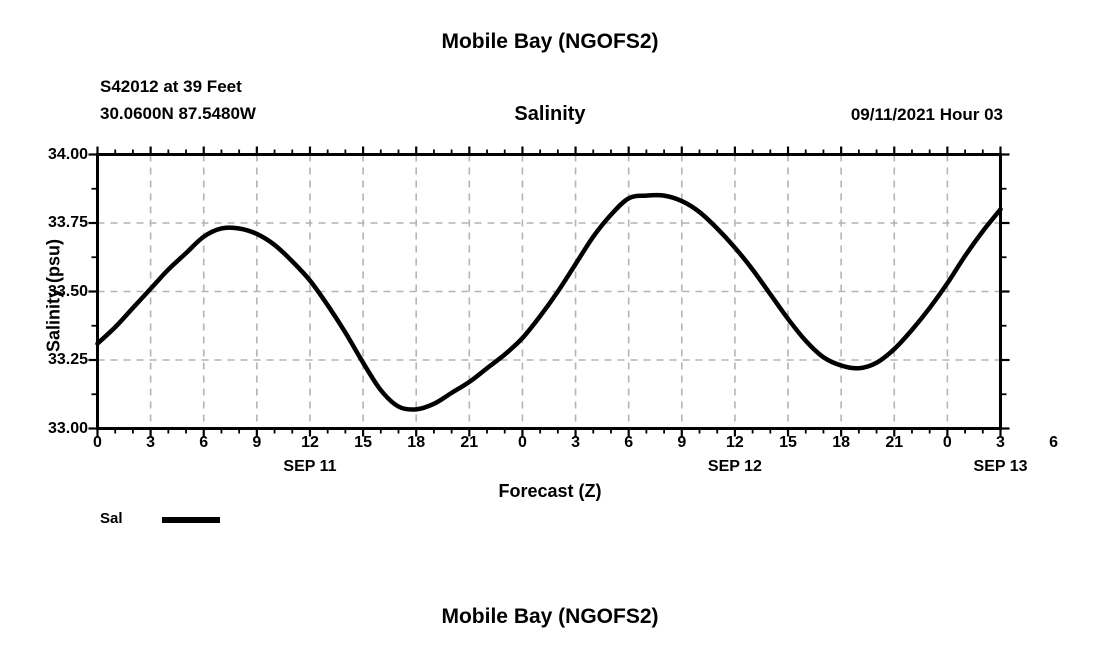 This screenshot has height=650, width=1100. Describe the element at coordinates (550, 114) in the screenshot. I see `chart-subtitle: Salinity` at that location.